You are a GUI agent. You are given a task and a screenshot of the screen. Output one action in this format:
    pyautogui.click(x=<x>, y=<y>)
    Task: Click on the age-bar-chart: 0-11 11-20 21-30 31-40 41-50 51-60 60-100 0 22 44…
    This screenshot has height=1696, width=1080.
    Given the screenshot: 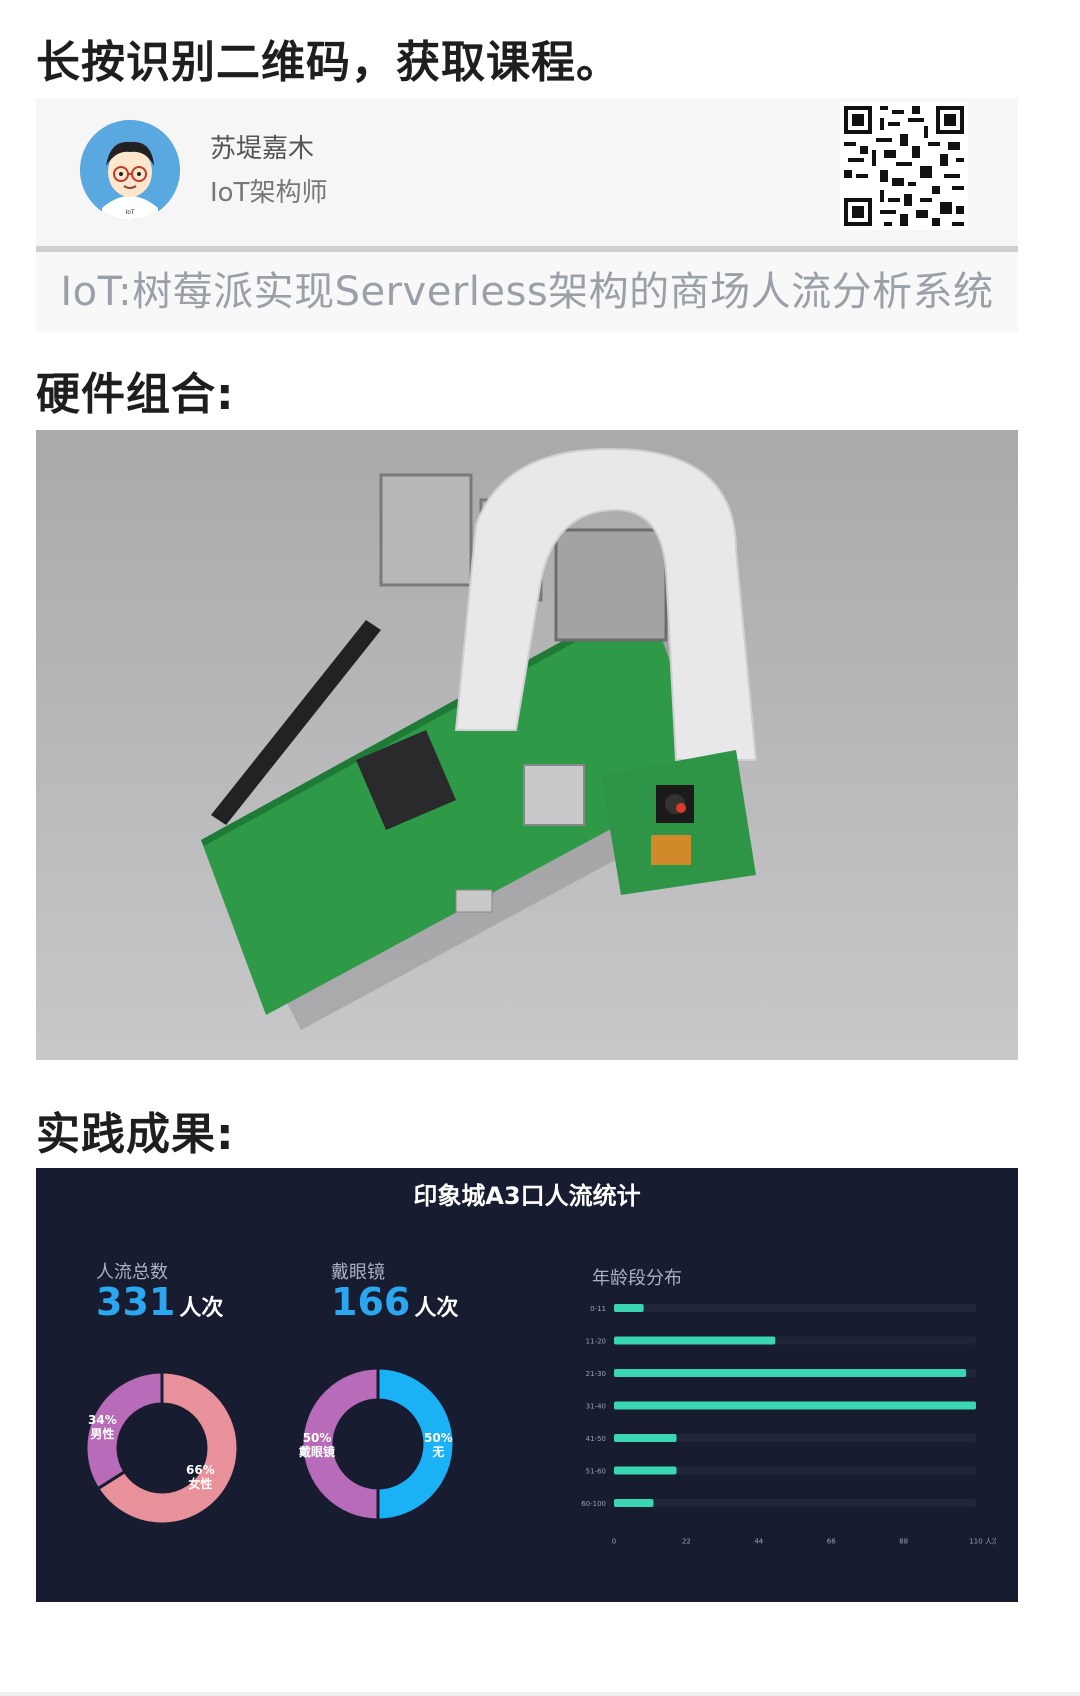 What is the action you would take?
    pyautogui.click(x=788, y=1425)
    